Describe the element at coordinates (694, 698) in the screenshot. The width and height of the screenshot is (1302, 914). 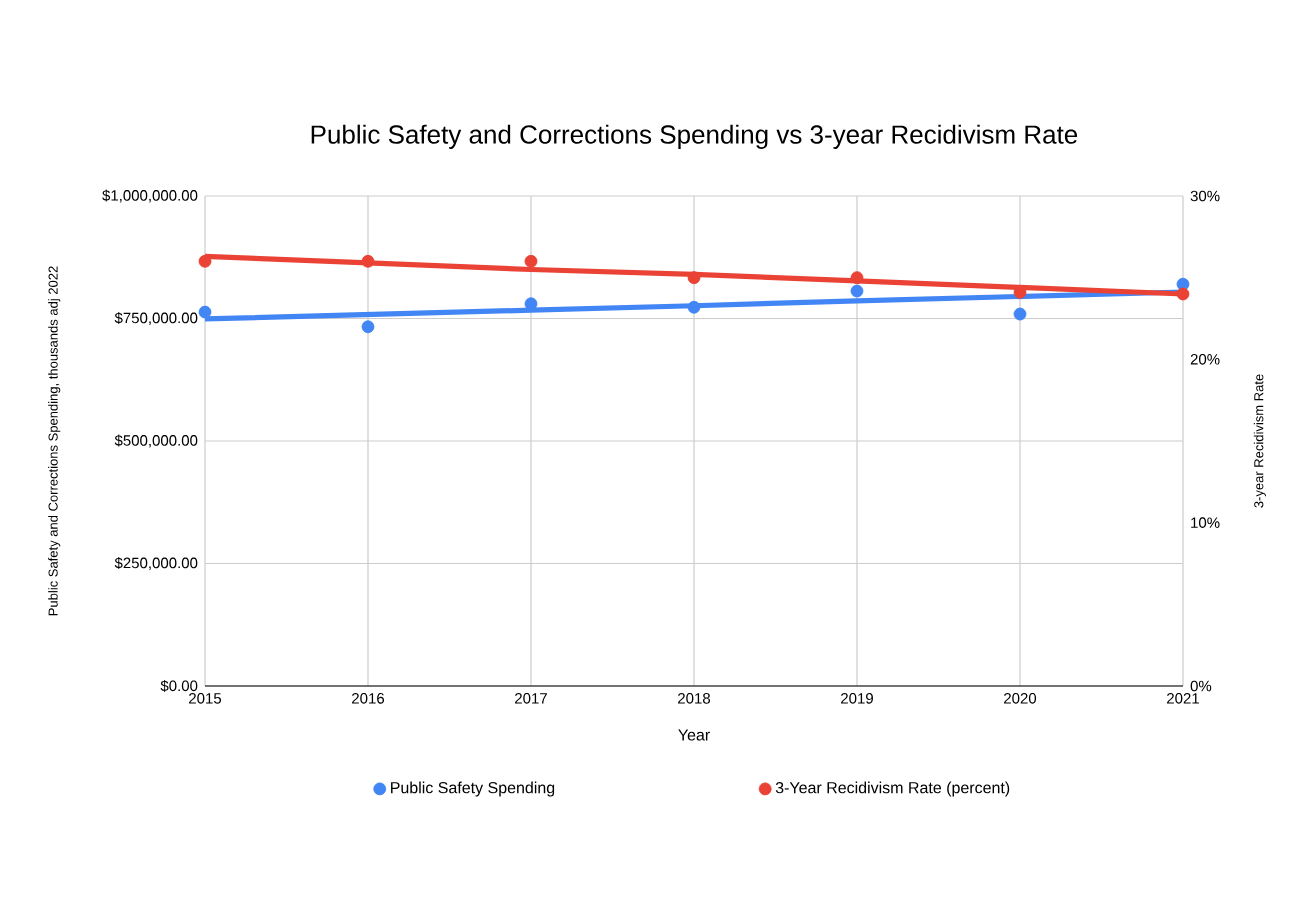
I see `x-tick-label: 2018` at that location.